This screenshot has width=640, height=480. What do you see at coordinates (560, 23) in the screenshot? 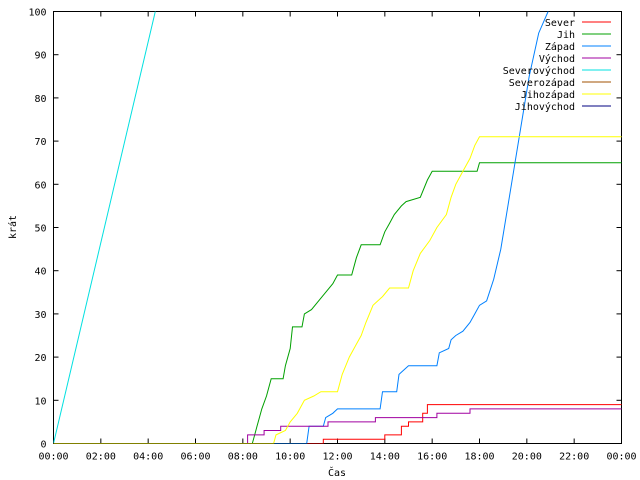
I see `legend-label: Sever` at bounding box center [560, 23].